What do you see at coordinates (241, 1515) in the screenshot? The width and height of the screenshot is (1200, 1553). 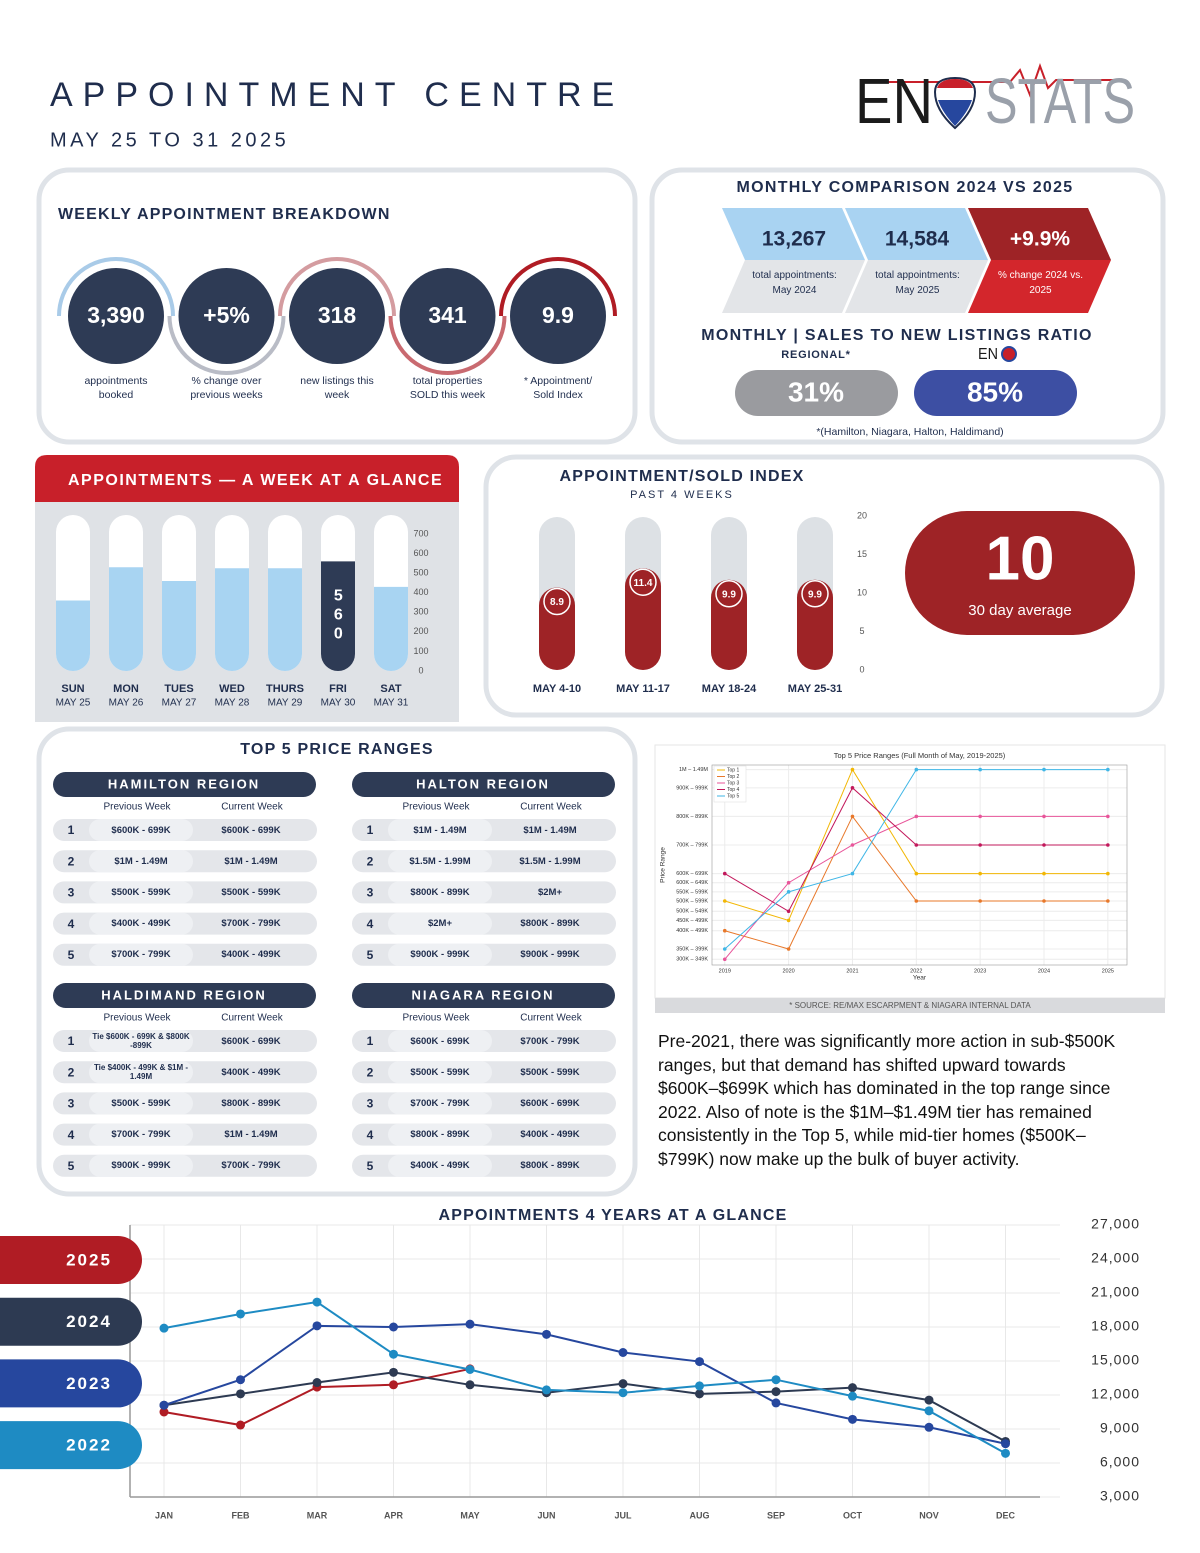 I see `x-tick-label: FEB` at bounding box center [241, 1515].